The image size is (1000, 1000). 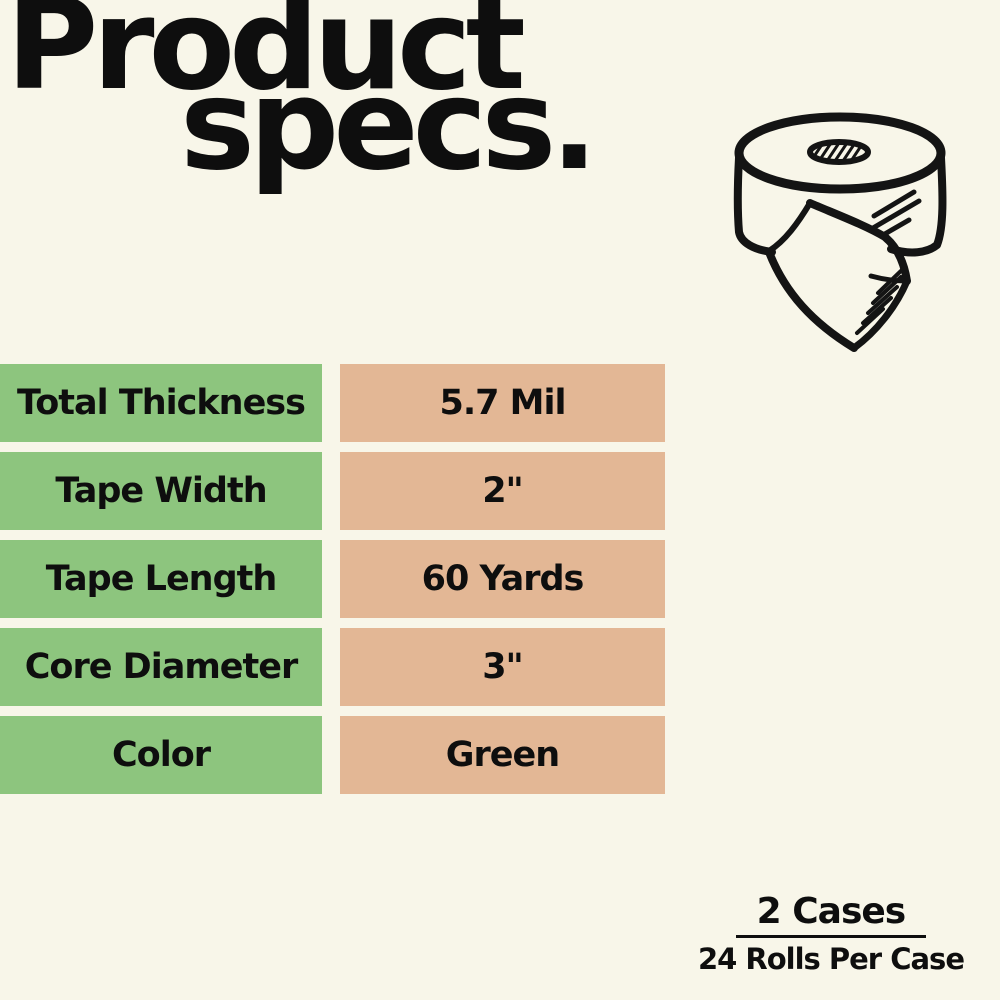 What do you see at coordinates (831, 959) in the screenshot?
I see `rolls-per-case: 24 Rolls Per Case` at bounding box center [831, 959].